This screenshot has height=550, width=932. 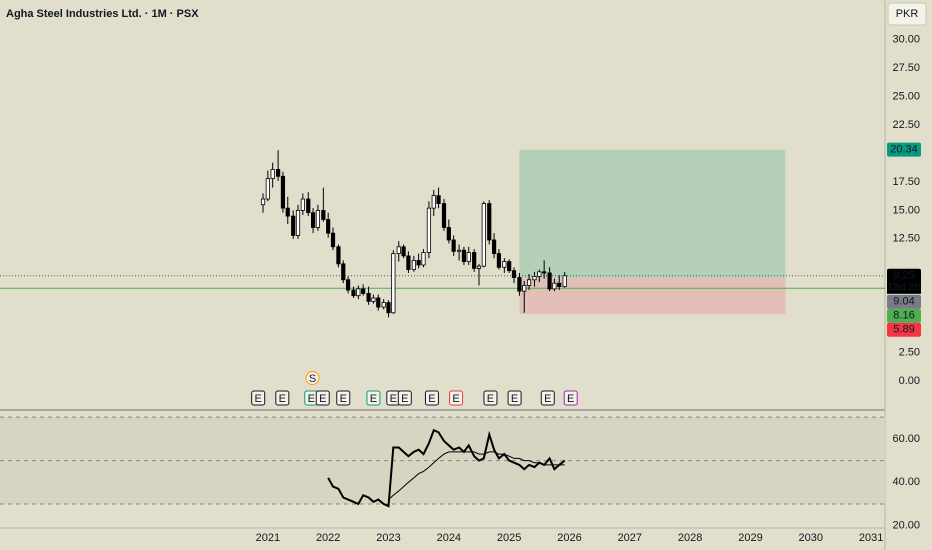 What do you see at coordinates (102, 14) in the screenshot?
I see `chart-title: Agha Steel Industries Ltd. · 1M · PSX` at bounding box center [102, 14].